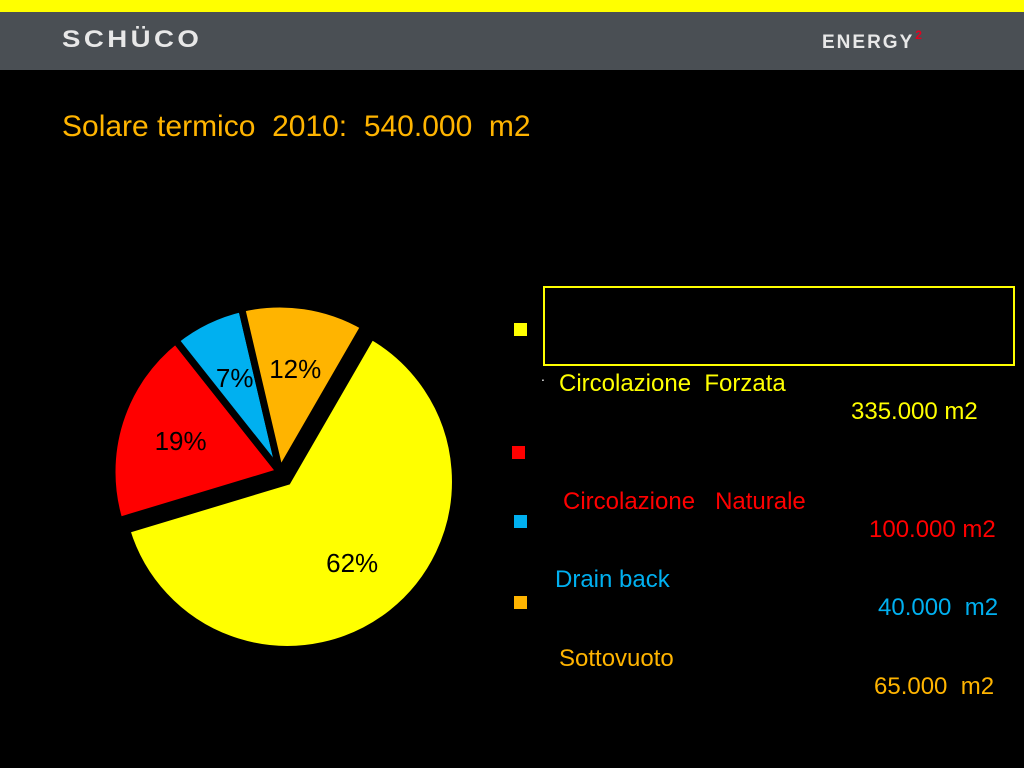 This screenshot has width=1024, height=768. Describe the element at coordinates (612, 579) in the screenshot. I see `legend-label-drainback: Drain back` at that location.